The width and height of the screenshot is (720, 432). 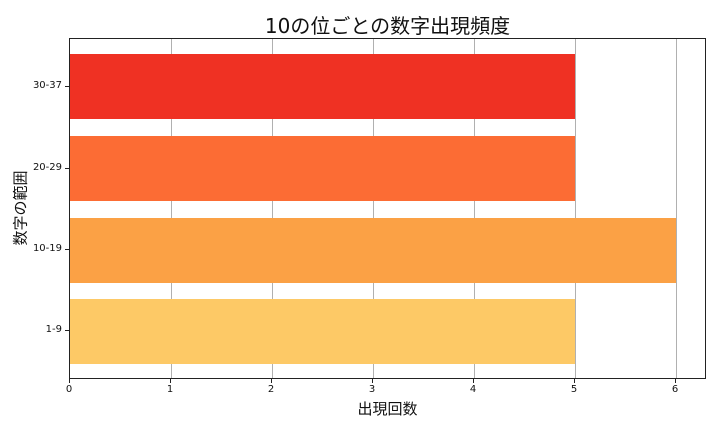 I want to click on x-axis-label: 出現回数, so click(x=387, y=409).